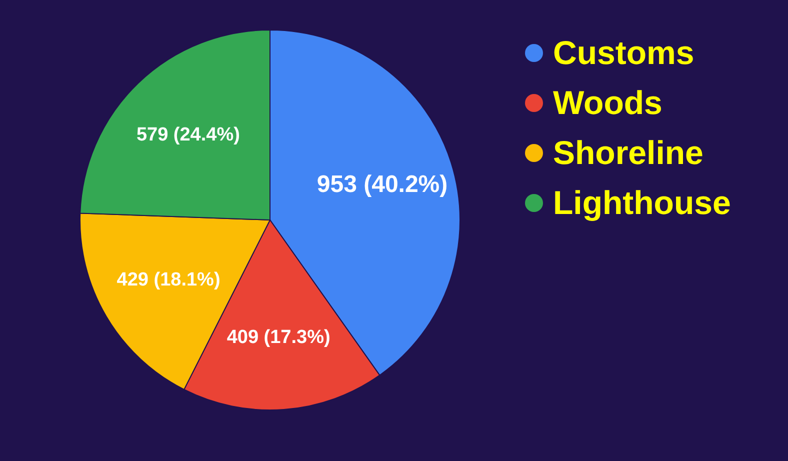  Describe the element at coordinates (188, 135) in the screenshot. I see `data-label: 579 (24.4%)` at that location.